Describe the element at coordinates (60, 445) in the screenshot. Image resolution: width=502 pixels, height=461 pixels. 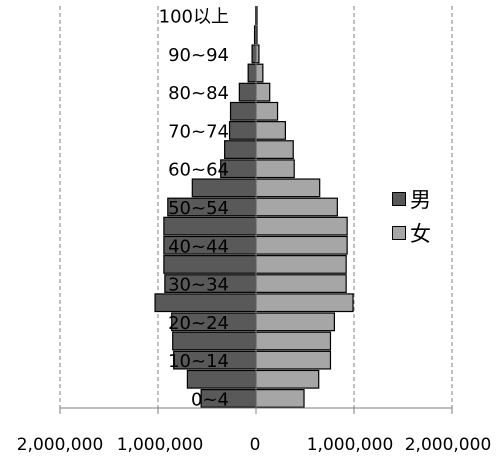
I see `x-tick-label-0: 2,000,000` at that location.